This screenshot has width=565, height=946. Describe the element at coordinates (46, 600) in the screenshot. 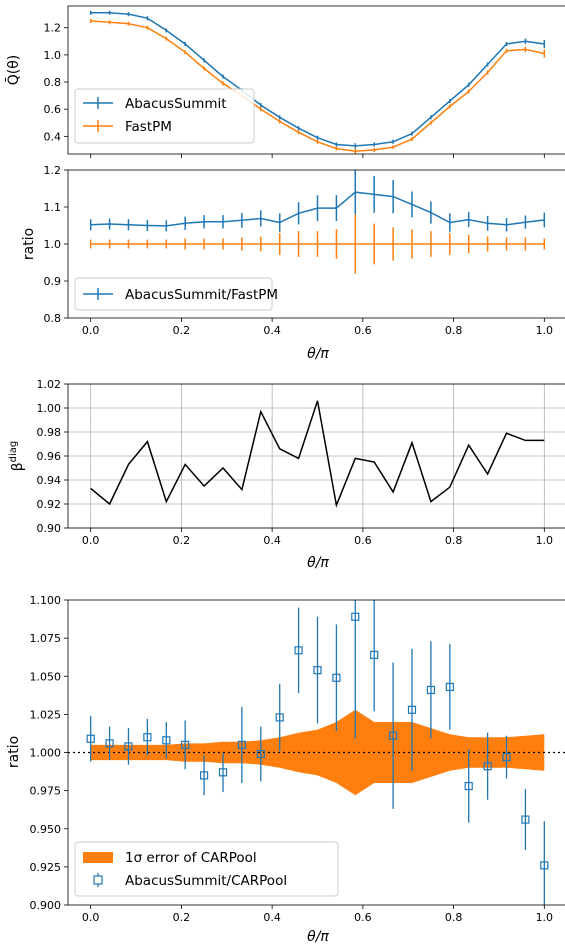

I see `y-tick-label: 1.100` at that location.